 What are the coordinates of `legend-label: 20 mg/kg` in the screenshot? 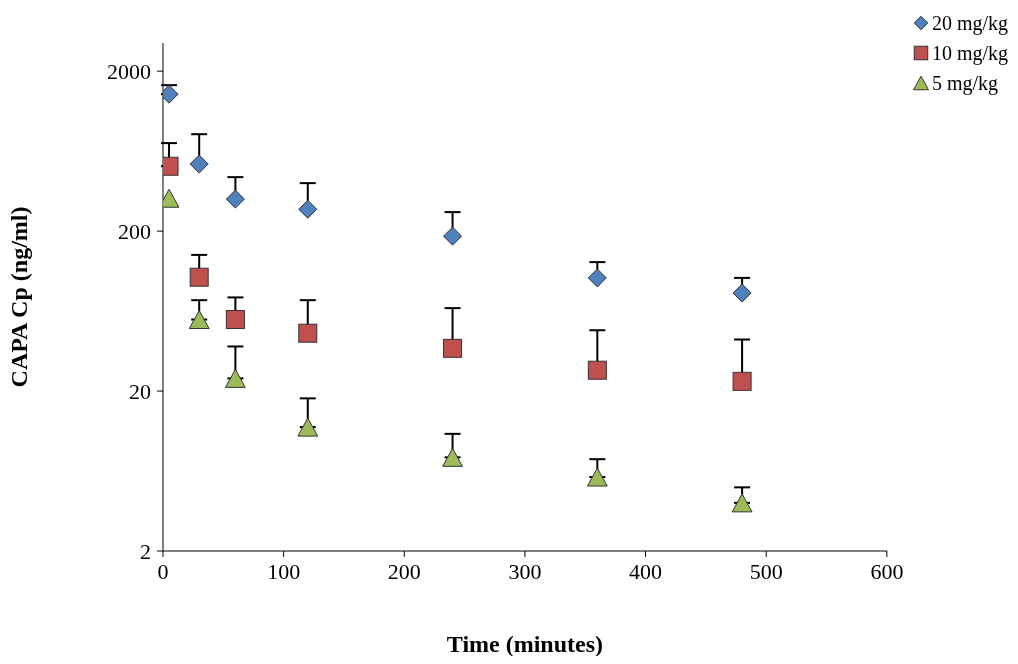 It's located at (969, 24).